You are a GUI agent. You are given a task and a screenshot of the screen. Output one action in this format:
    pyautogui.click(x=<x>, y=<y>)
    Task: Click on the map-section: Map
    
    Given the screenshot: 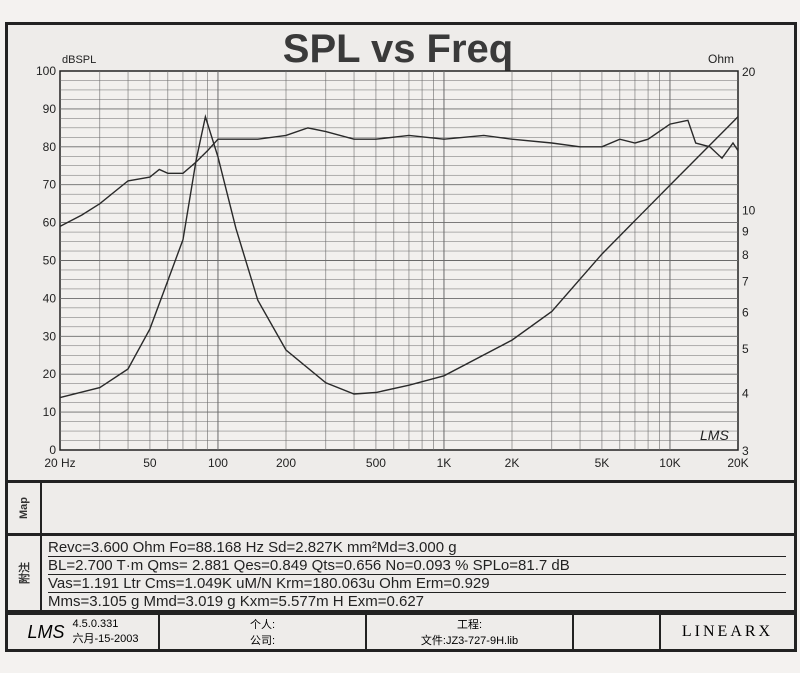 What is the action you would take?
    pyautogui.click(x=401, y=508)
    